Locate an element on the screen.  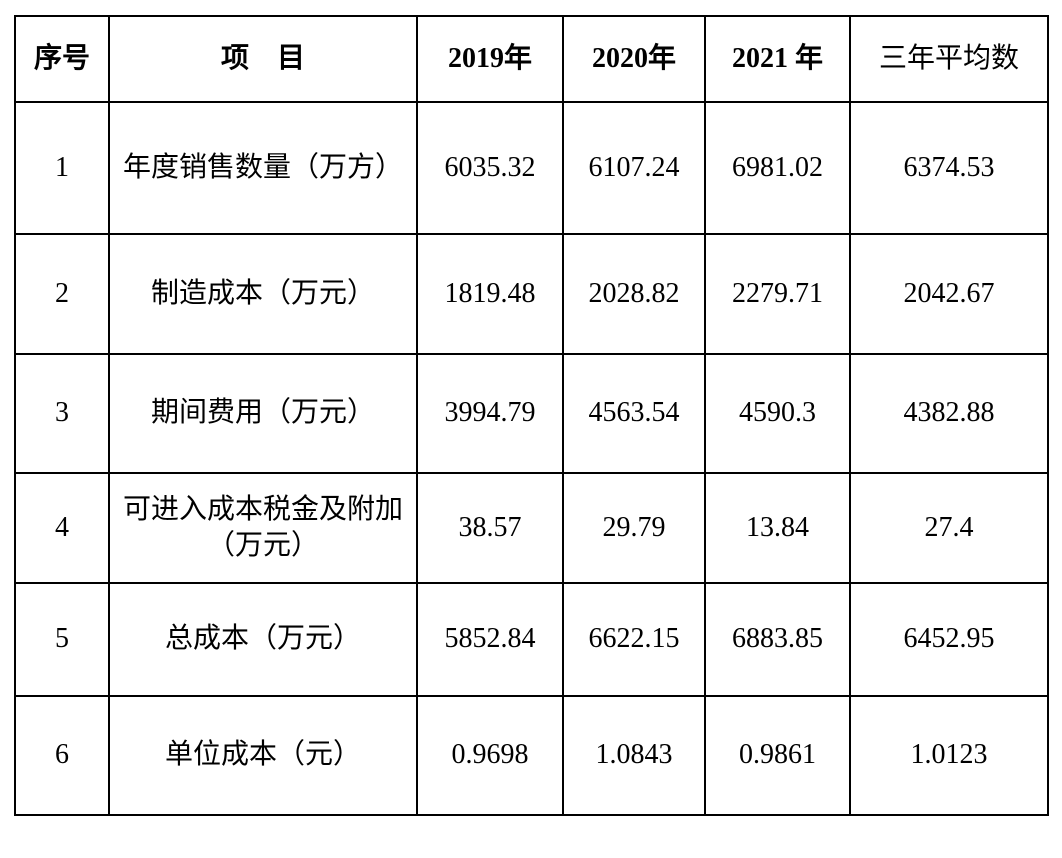
table-row: 6 单位成本（元） 0.9698 1.0843 0.9861 1.0123 is located at coordinates (531, 755).